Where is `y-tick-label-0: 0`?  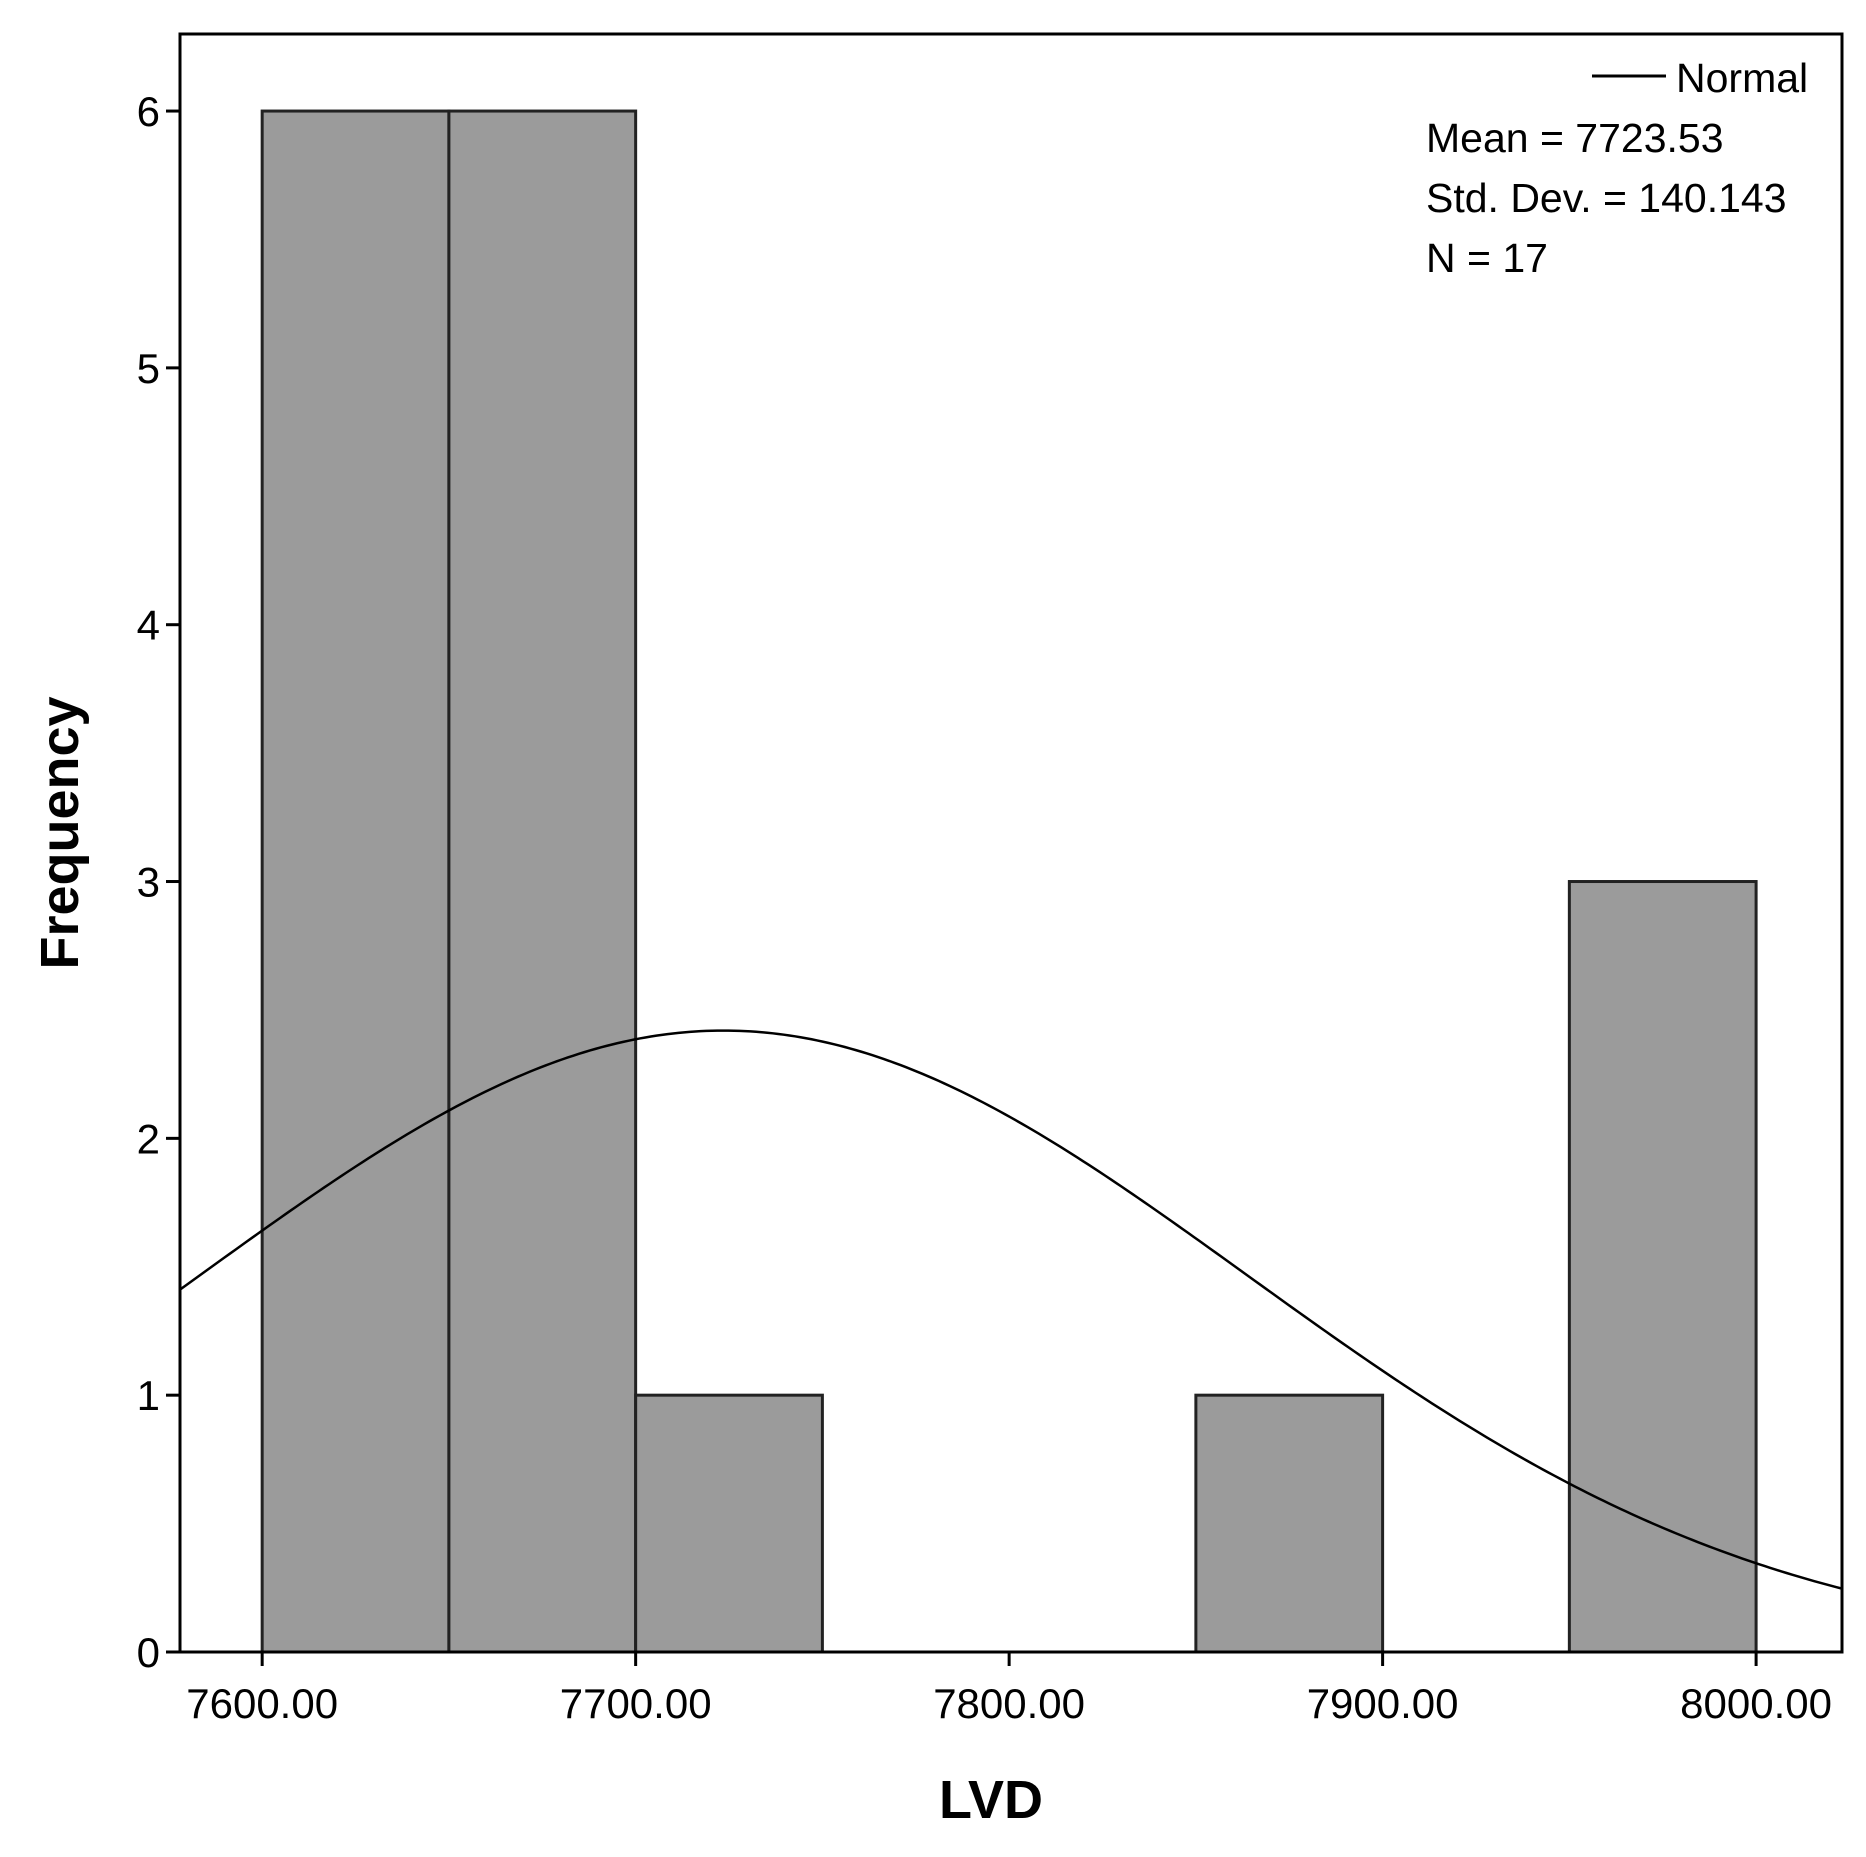
y-tick-label-0: 0 is located at coordinates (148, 1652).